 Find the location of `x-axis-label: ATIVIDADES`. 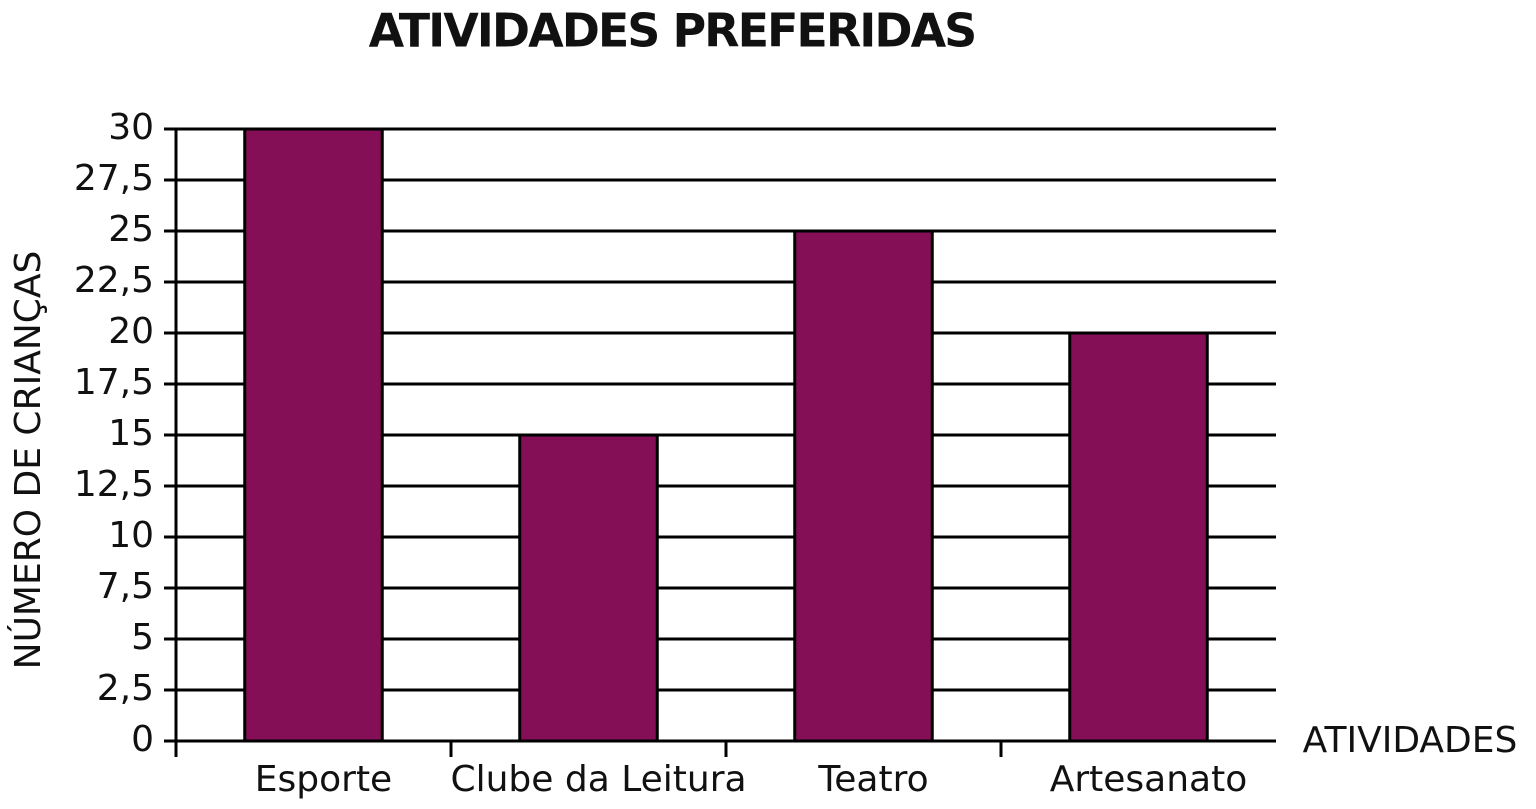

x-axis-label: ATIVIDADES is located at coordinates (1410, 740).